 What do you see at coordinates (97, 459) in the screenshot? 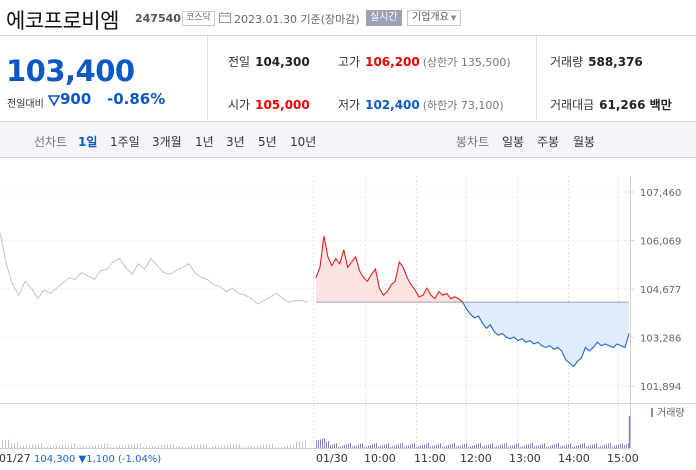
I see `prev-day-summary: 104,300 ▼1,100 (-1.04%)` at bounding box center [97, 459].